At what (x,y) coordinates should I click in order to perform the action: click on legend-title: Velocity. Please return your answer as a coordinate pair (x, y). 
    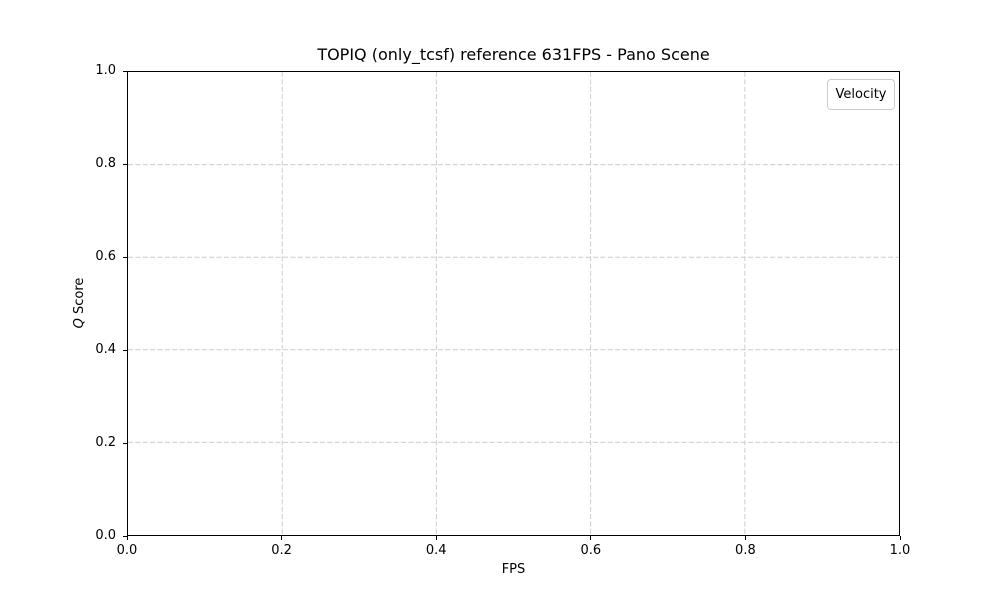
    Looking at the image, I should click on (861, 94).